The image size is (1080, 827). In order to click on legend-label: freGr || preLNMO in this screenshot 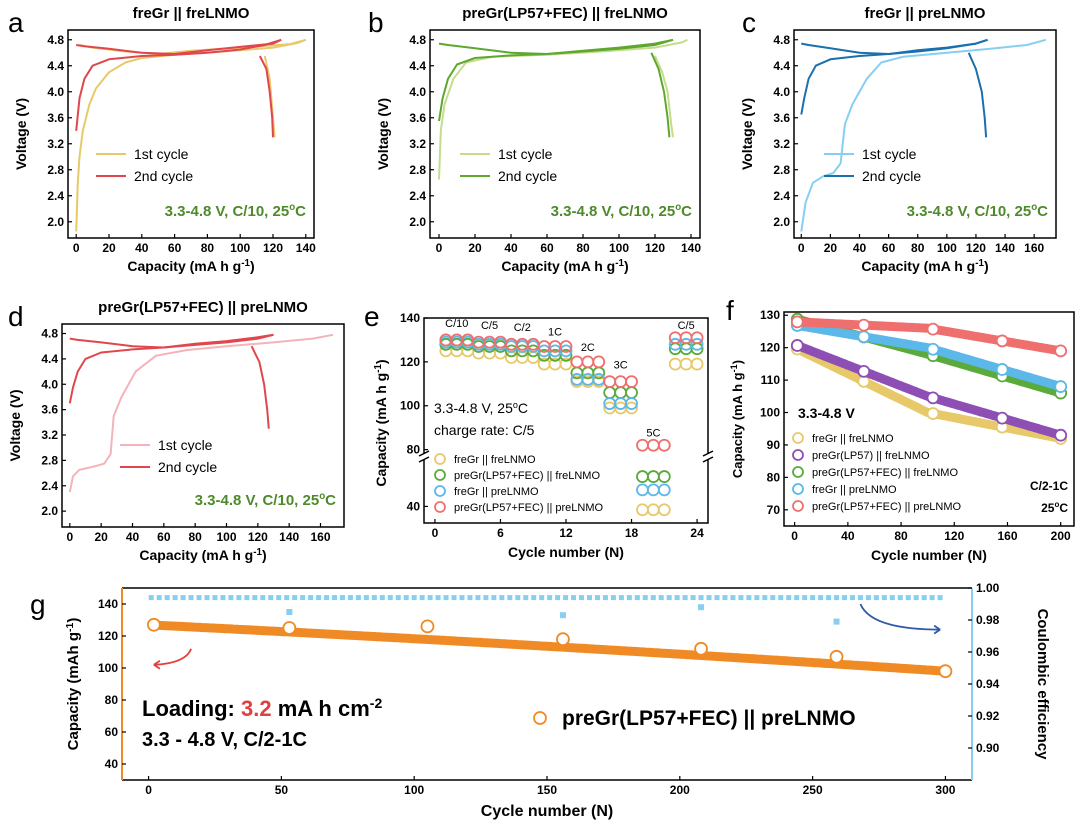, I will do `click(496, 492)`.